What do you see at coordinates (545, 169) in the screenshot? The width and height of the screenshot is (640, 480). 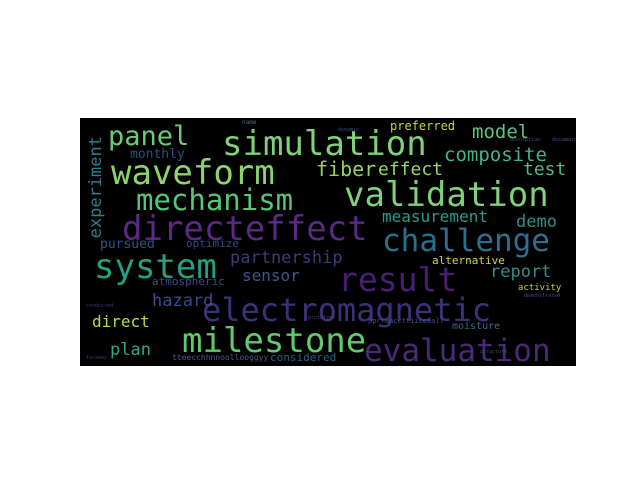 I see `word-test: test` at bounding box center [545, 169].